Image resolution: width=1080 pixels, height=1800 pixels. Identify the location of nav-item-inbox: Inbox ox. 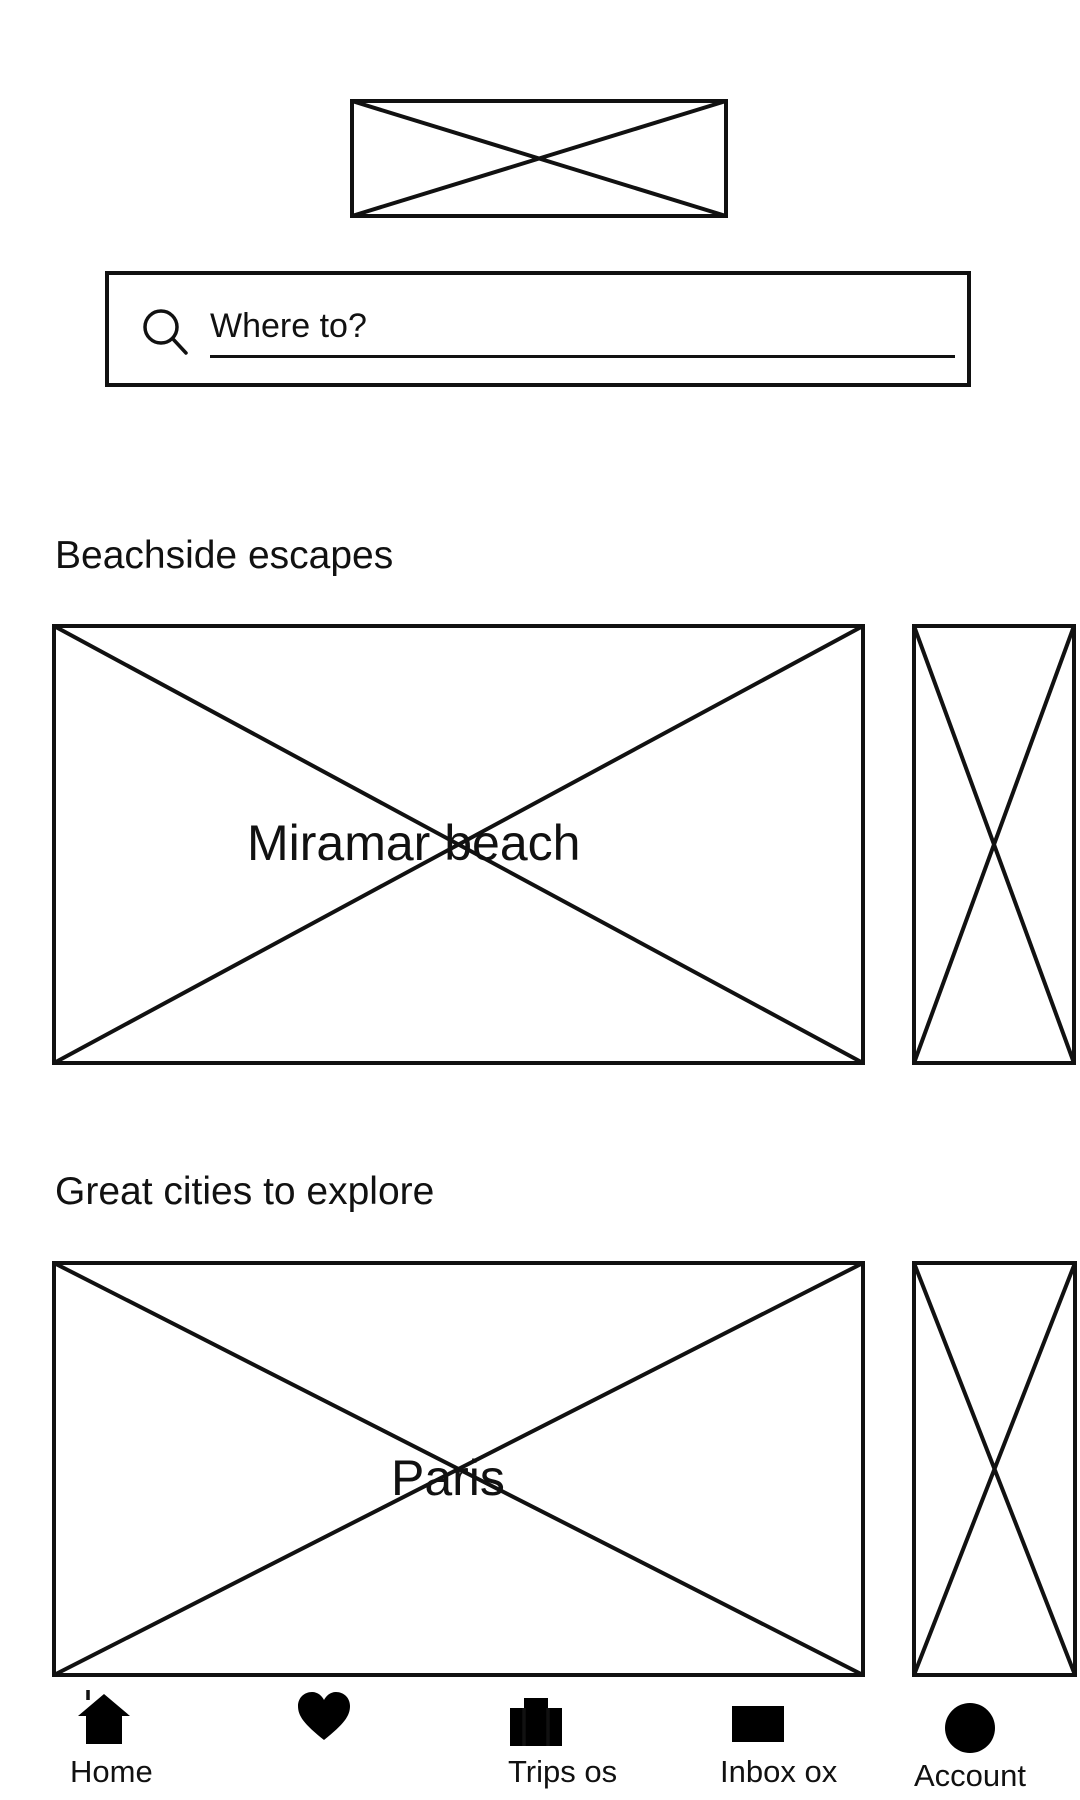
(788, 1744).